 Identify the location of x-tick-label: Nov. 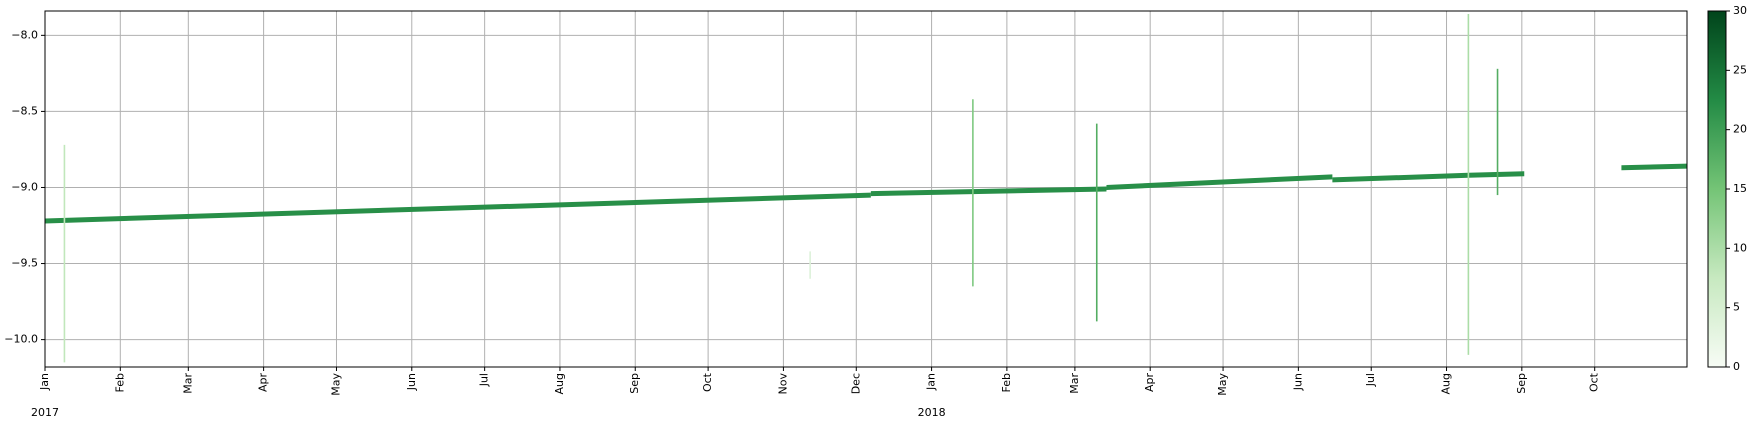
(782, 384).